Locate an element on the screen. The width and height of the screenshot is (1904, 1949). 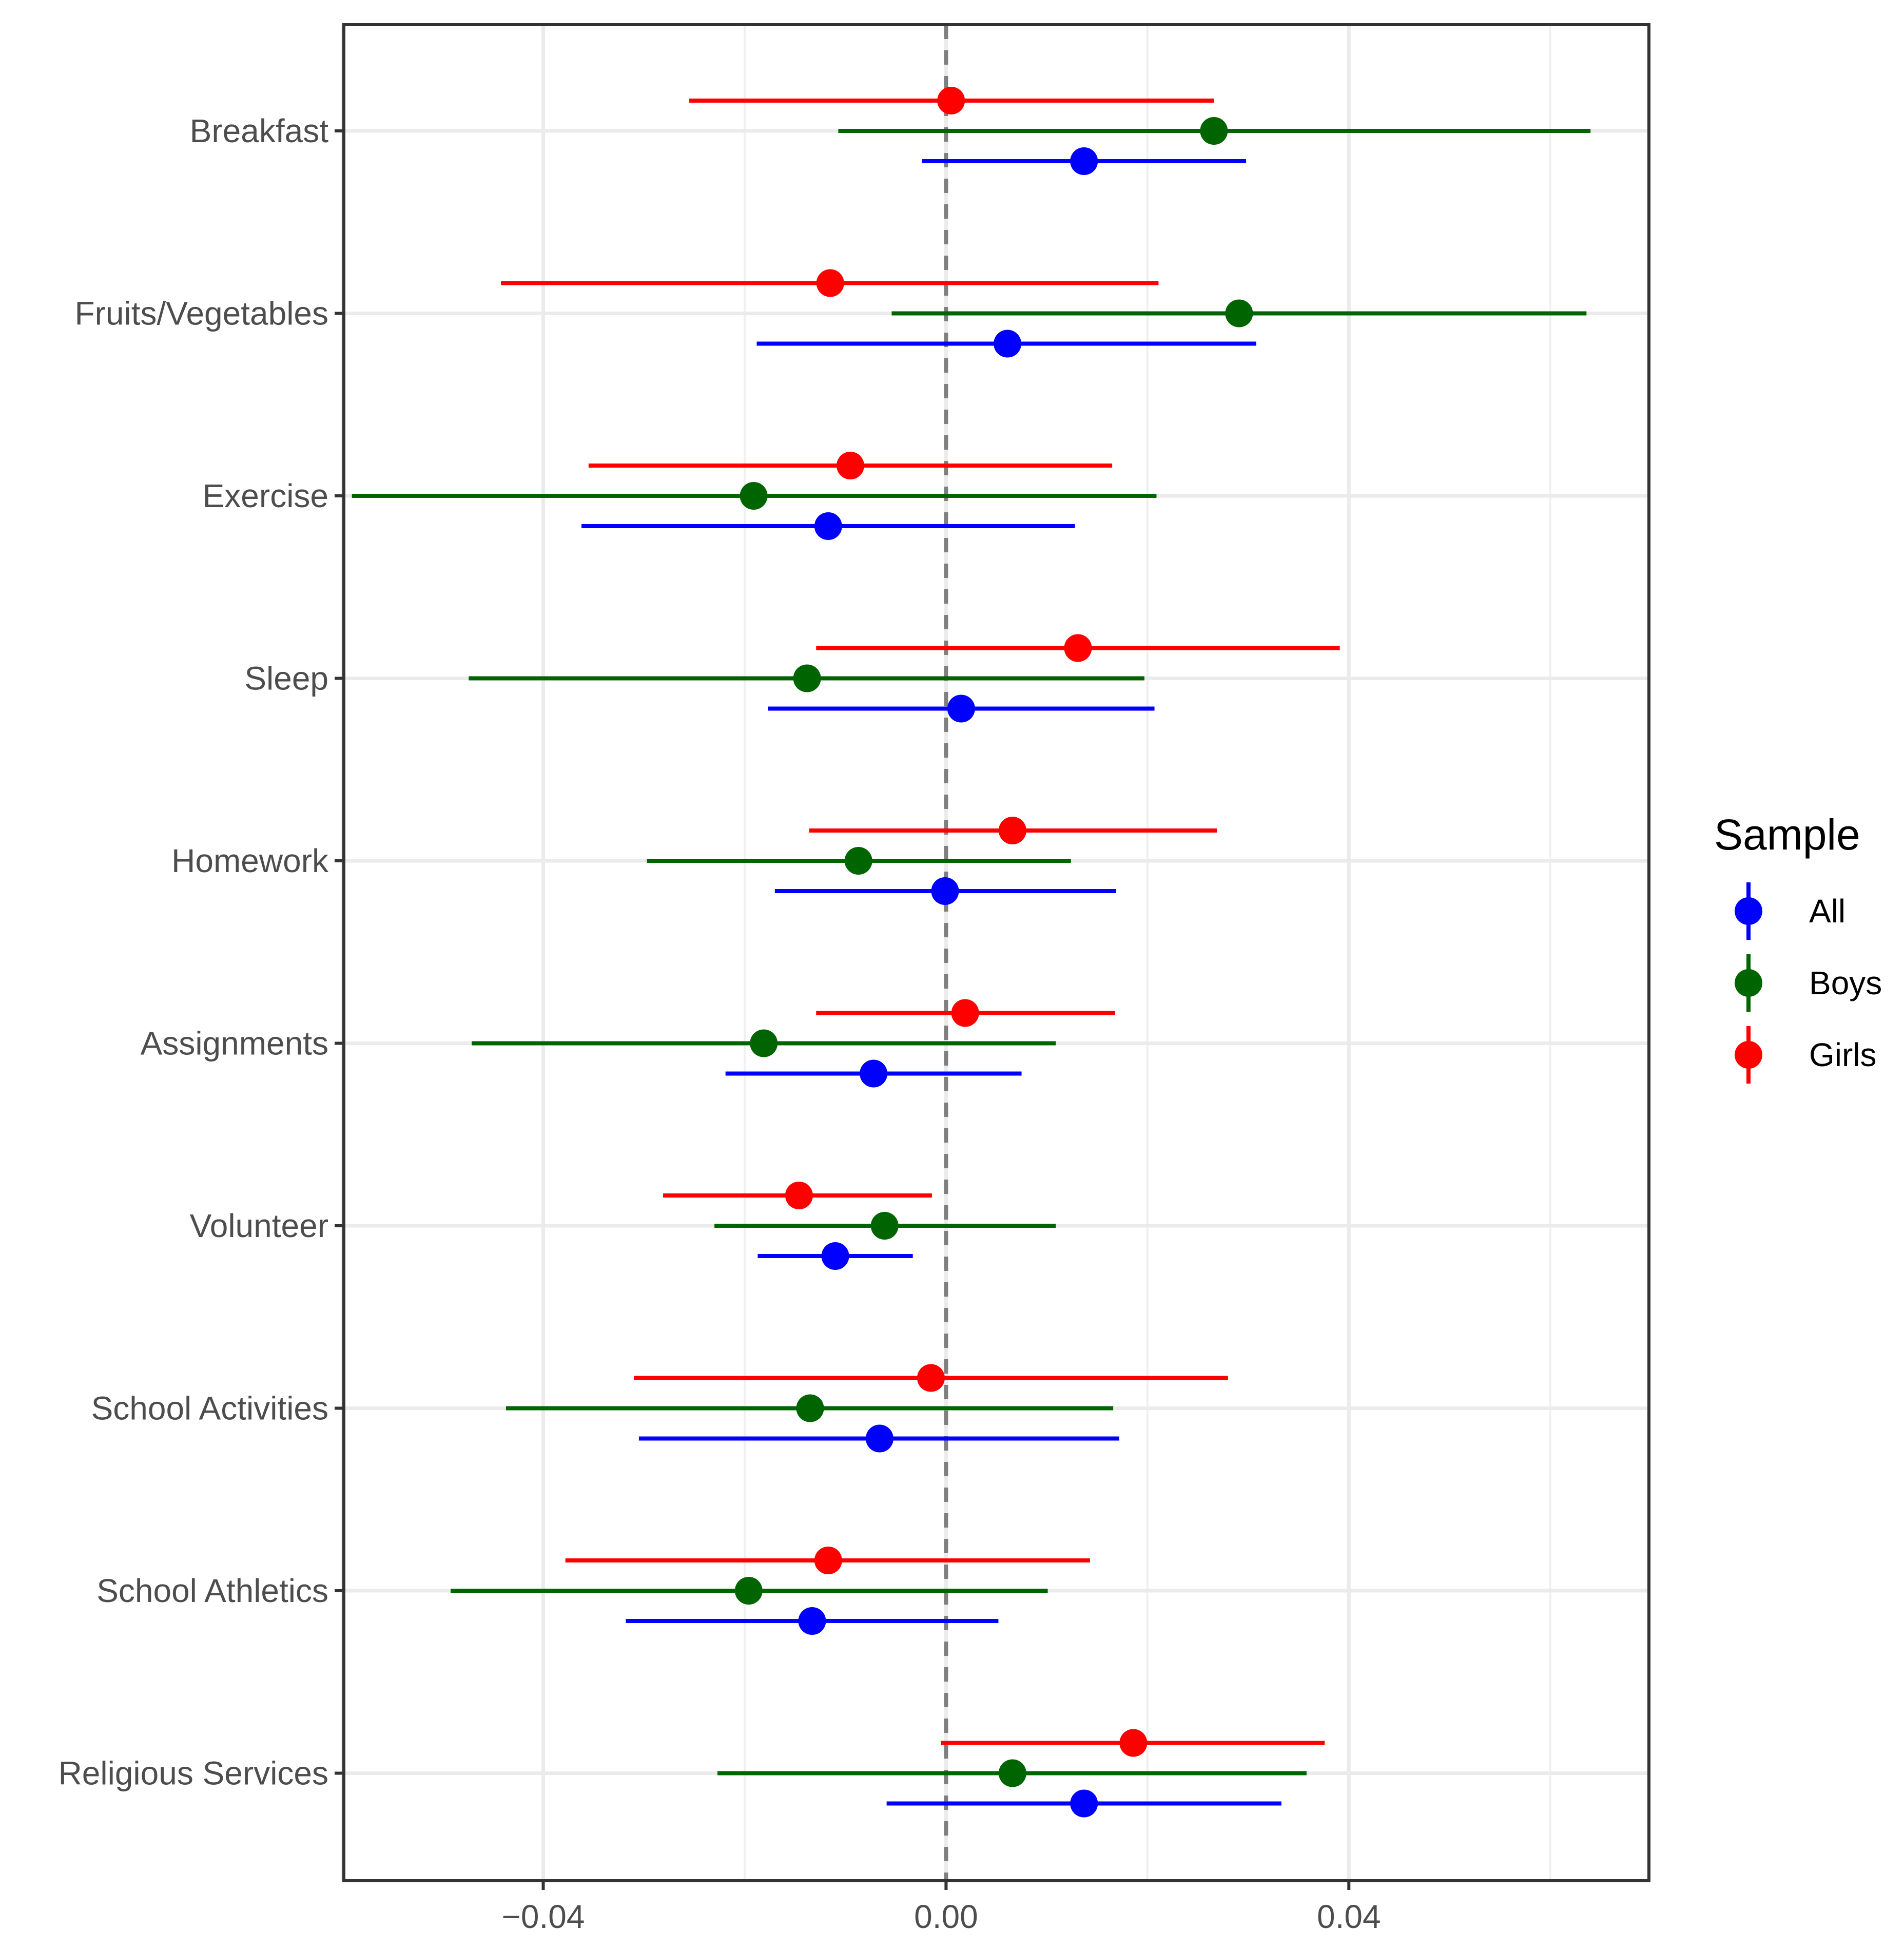
x-tick-label: 0.00 is located at coordinates (946, 1916).